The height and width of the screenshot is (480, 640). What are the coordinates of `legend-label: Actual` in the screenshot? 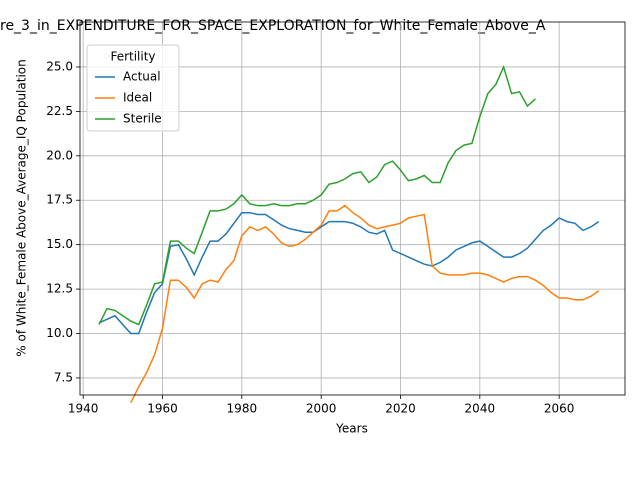 It's located at (142, 77).